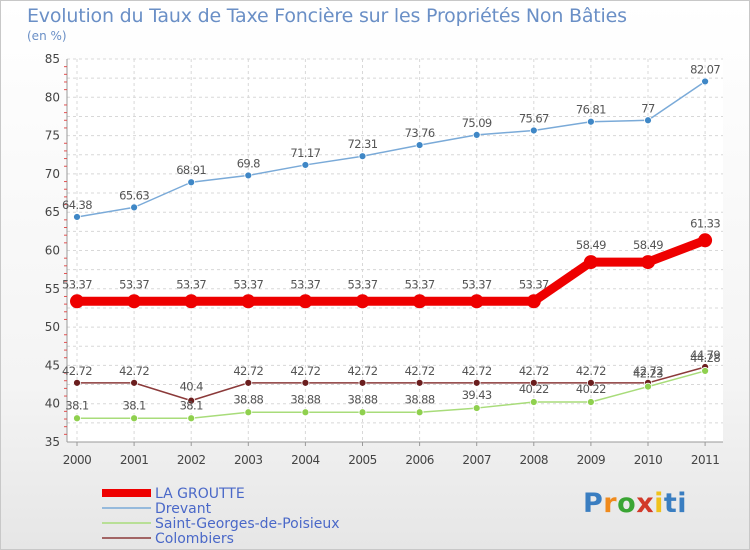  Describe the element at coordinates (705, 358) in the screenshot. I see `data-label: 44.28` at that location.